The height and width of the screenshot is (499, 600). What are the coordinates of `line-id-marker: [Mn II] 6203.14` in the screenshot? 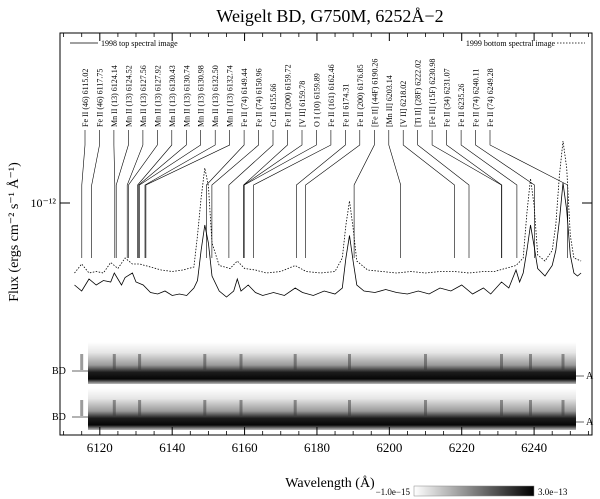 It's located at (393, 166).